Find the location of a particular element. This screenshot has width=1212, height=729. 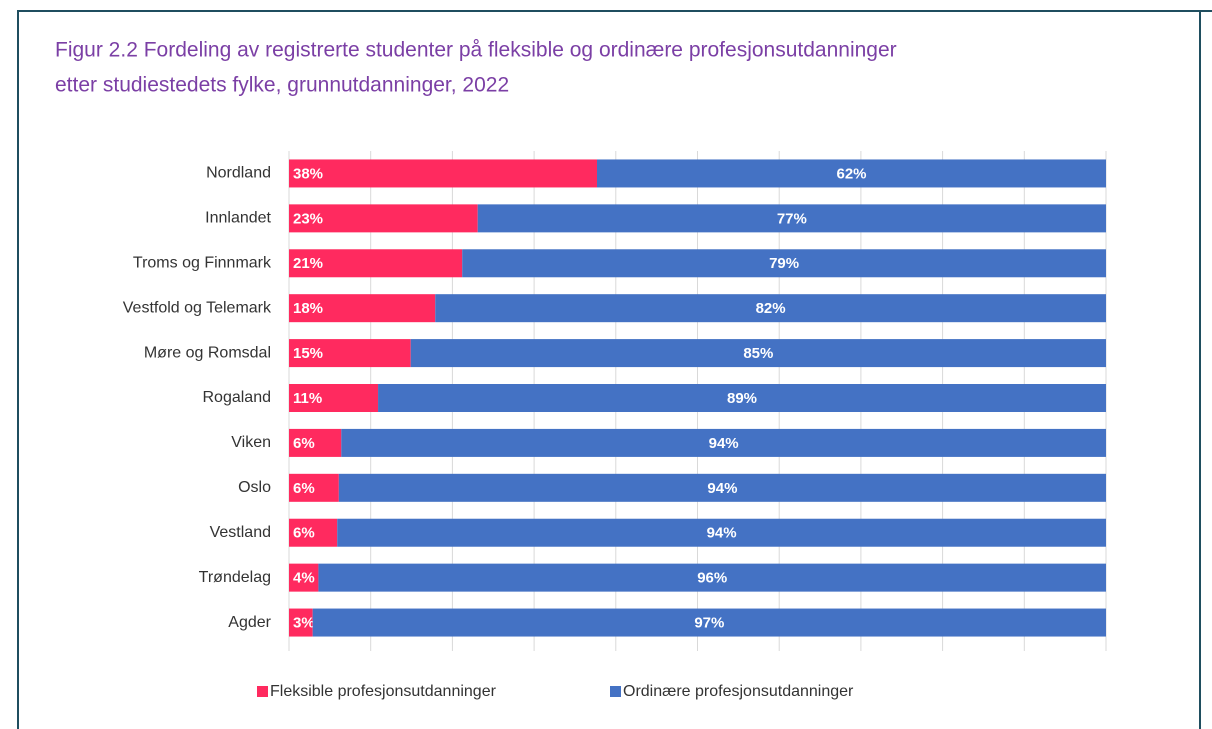

y-tick-label: Oslo is located at coordinates (254, 487).